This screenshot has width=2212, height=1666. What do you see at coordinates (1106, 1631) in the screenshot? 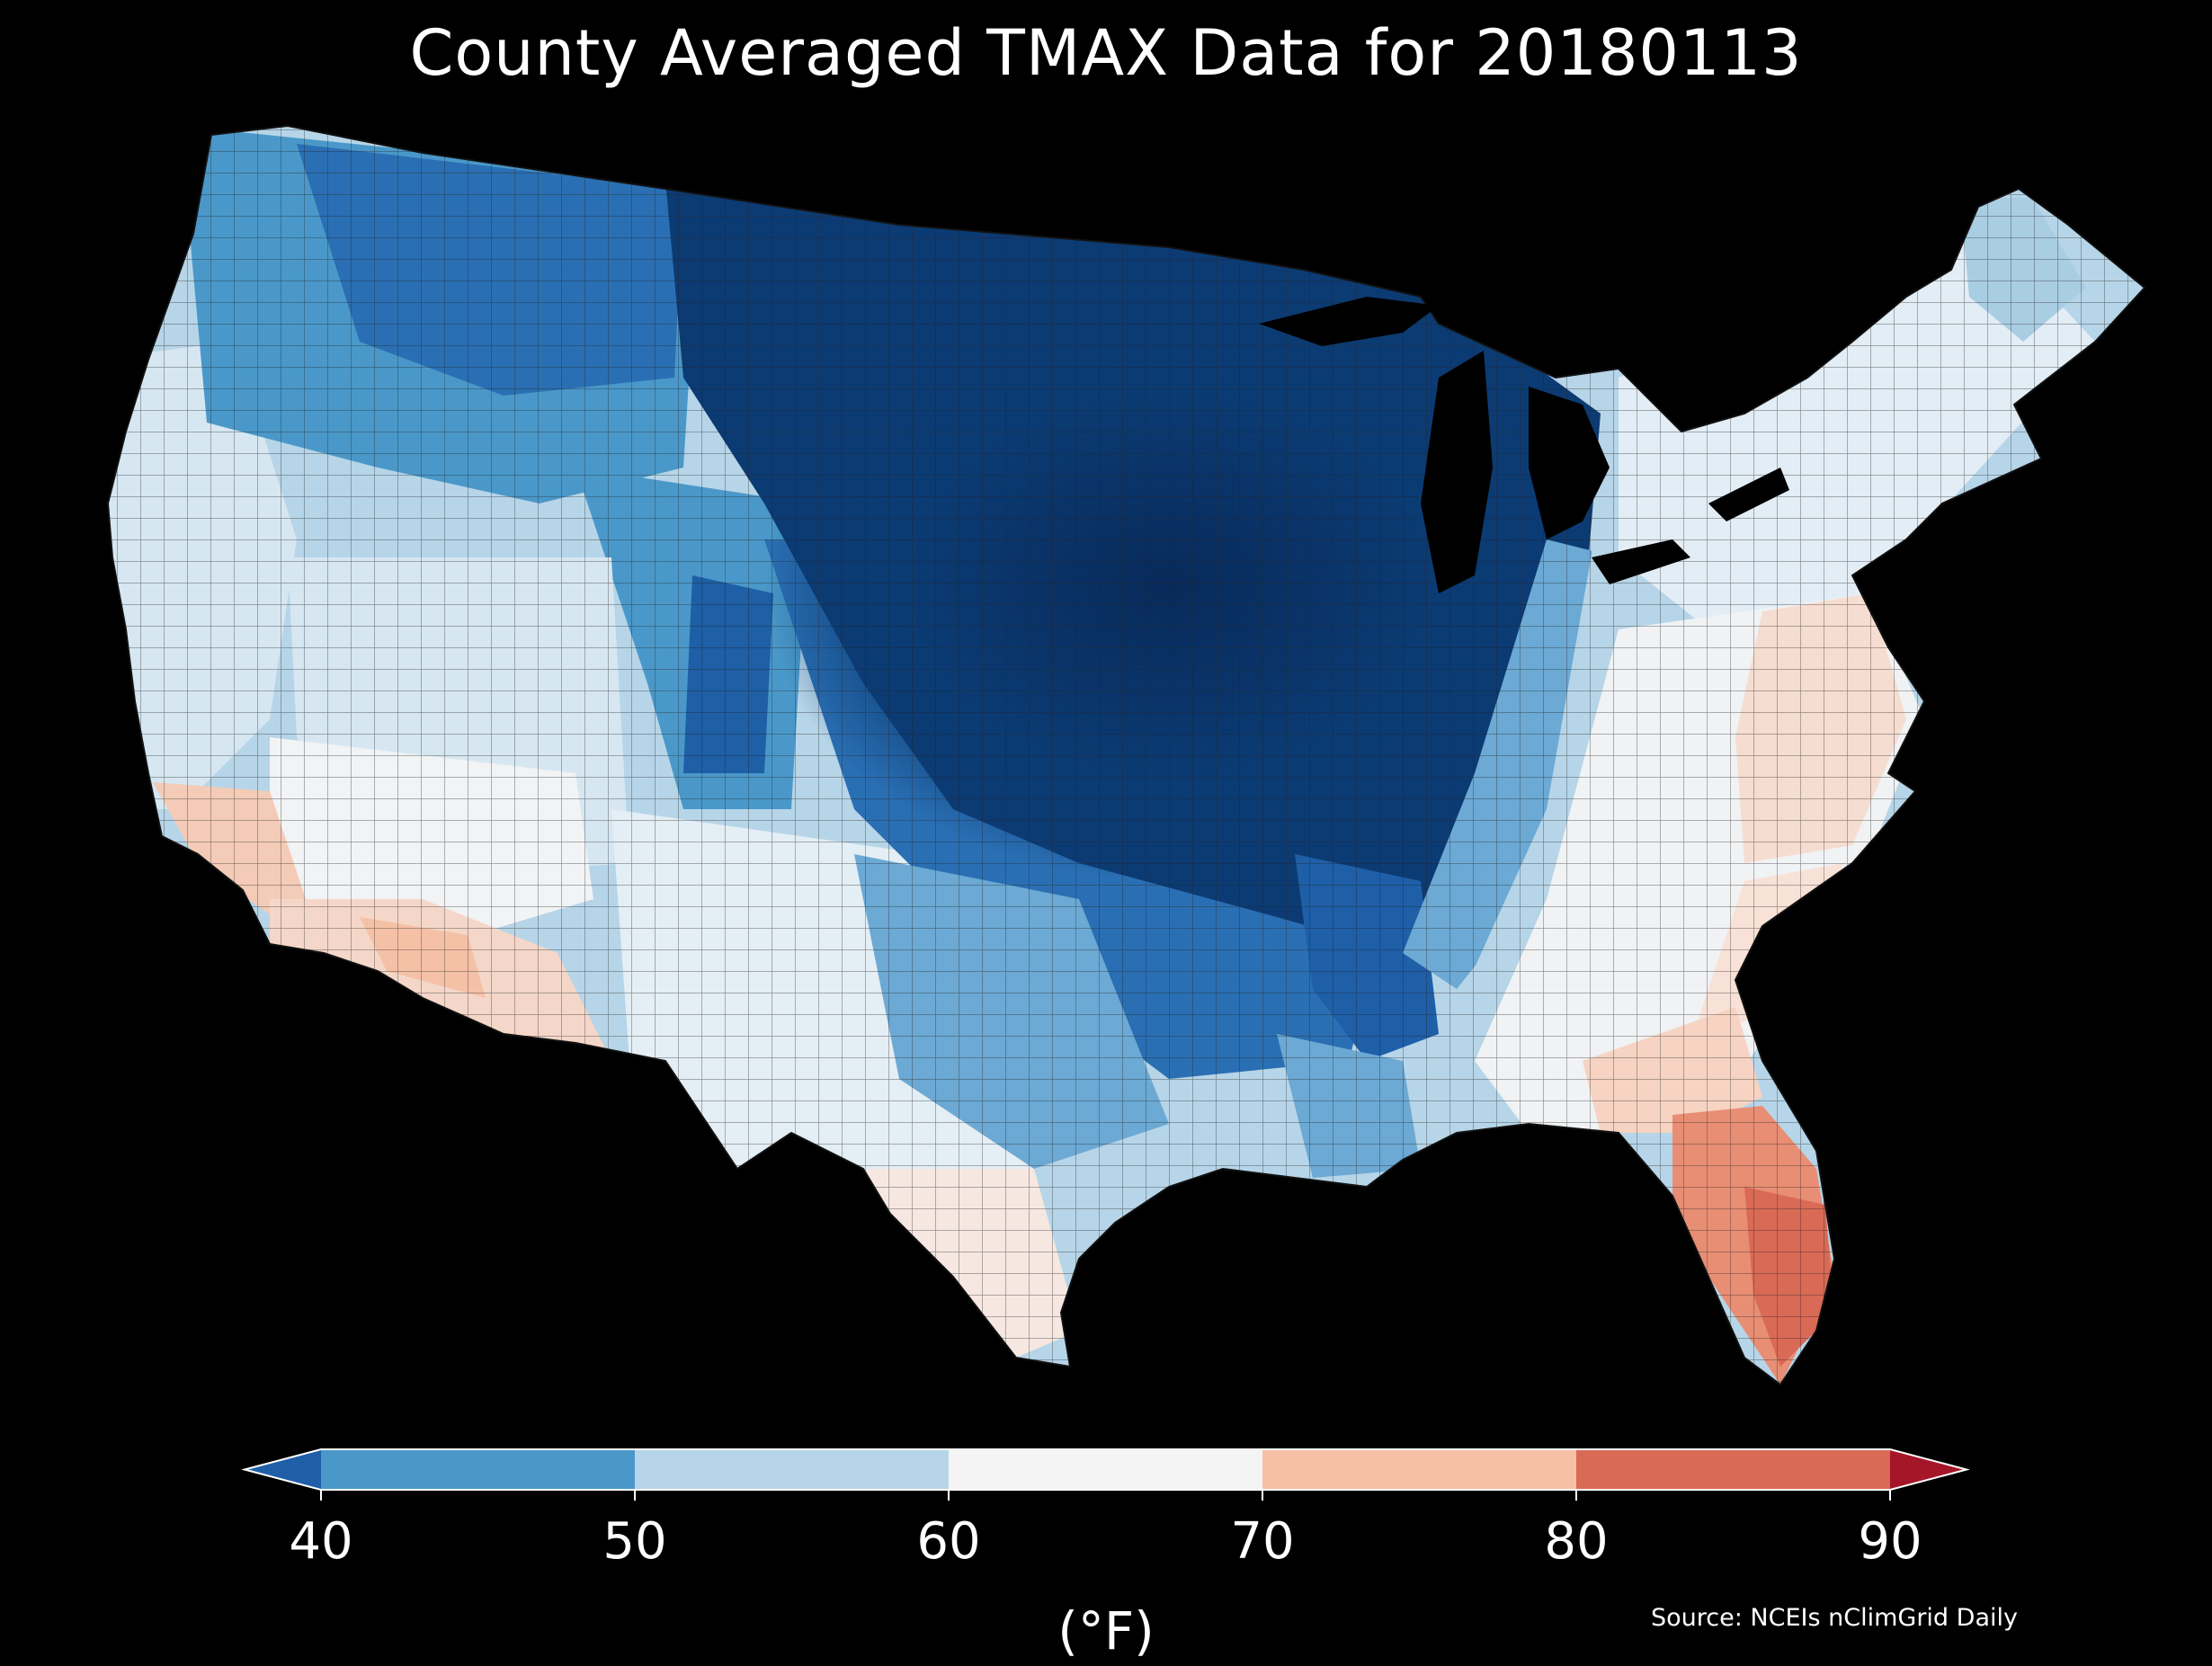
I see `colorbar-unit-label: (°F)` at bounding box center [1106, 1631].